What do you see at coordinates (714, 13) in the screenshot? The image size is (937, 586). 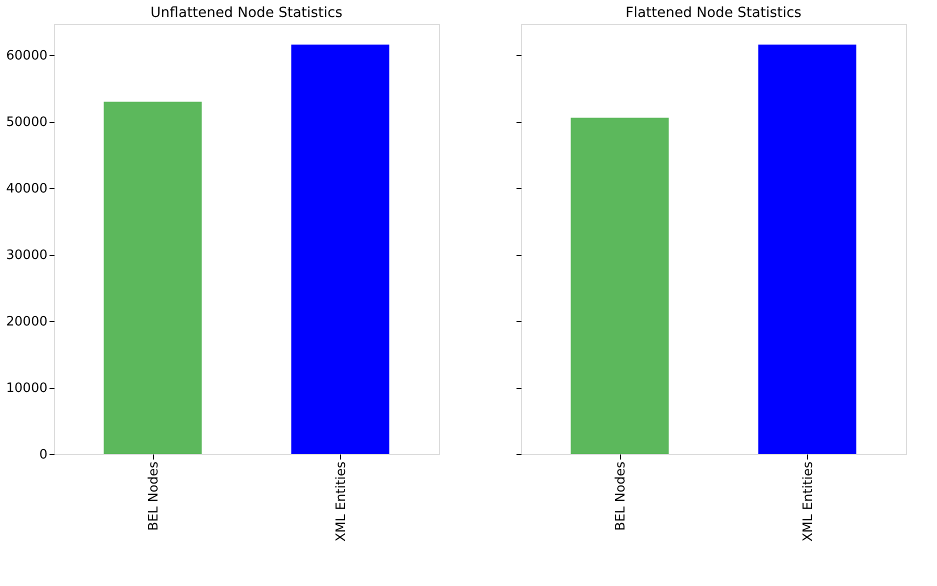 I see `chart-title: Flattened Node Statistics` at bounding box center [714, 13].